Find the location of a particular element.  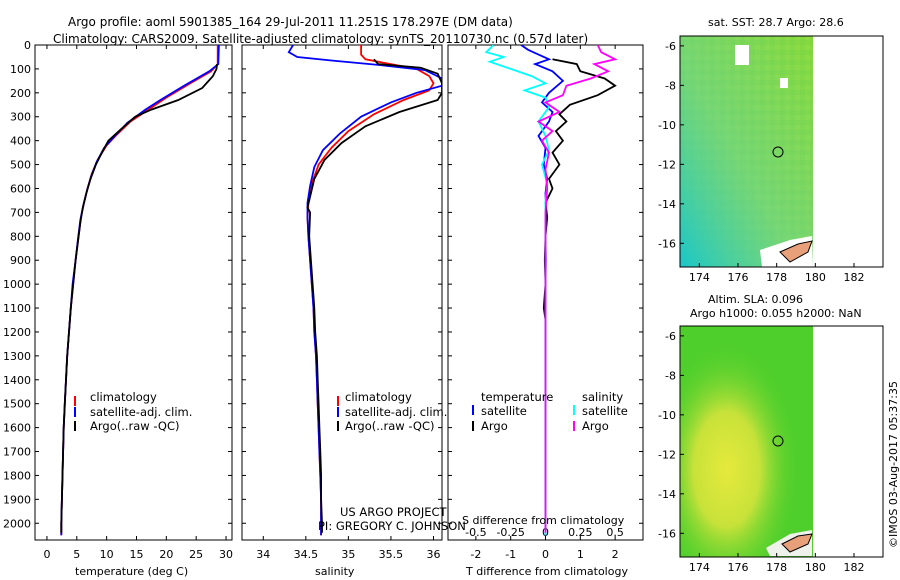

difference-series-argo is located at coordinates (579, 295).